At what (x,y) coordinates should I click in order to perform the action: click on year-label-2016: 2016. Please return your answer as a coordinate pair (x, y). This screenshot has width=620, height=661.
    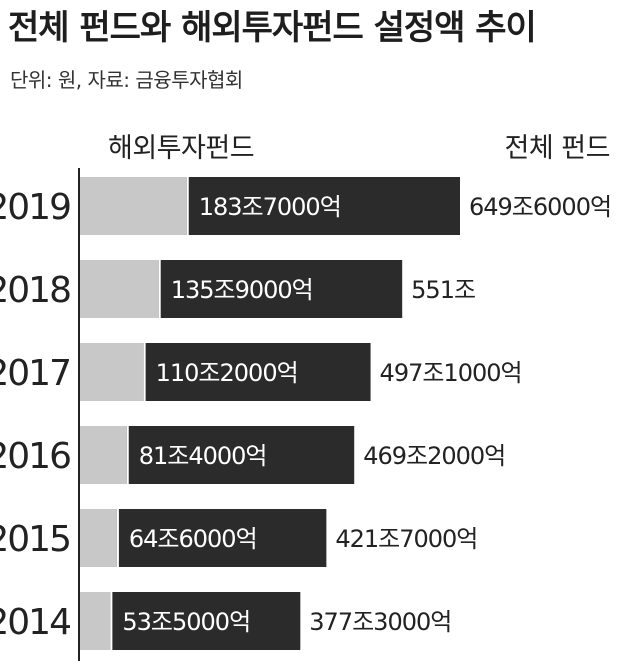
    Looking at the image, I should click on (35, 456).